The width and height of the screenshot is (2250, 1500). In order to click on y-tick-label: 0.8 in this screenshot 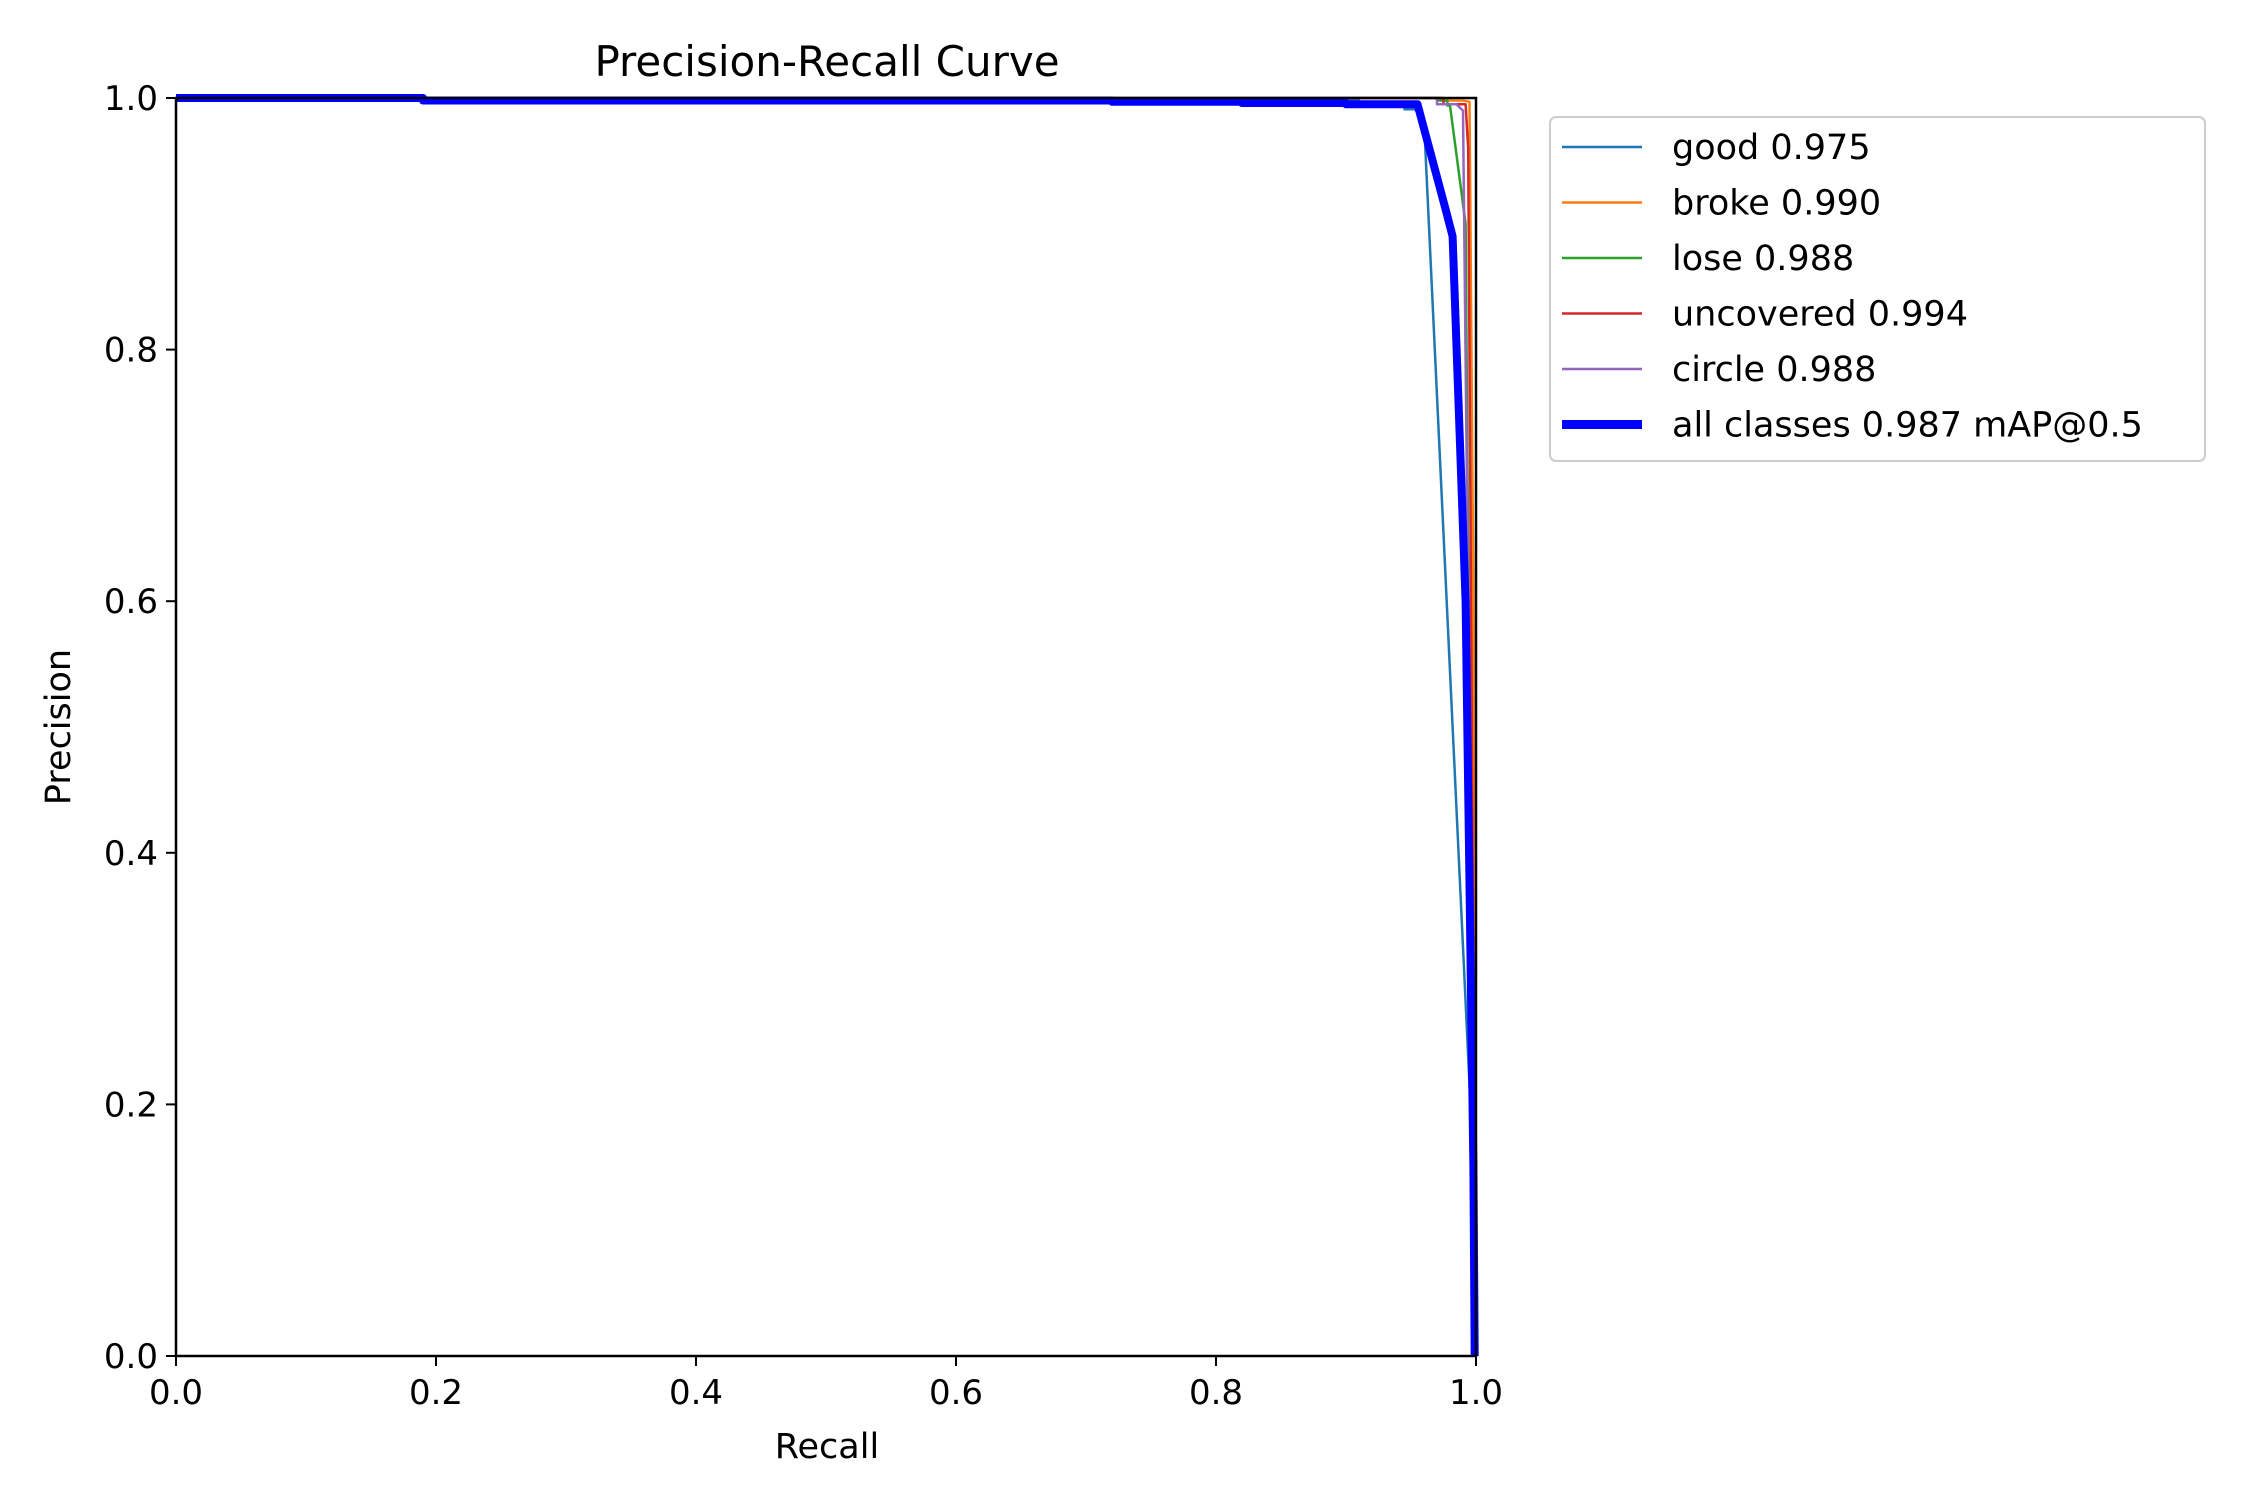, I will do `click(131, 351)`.